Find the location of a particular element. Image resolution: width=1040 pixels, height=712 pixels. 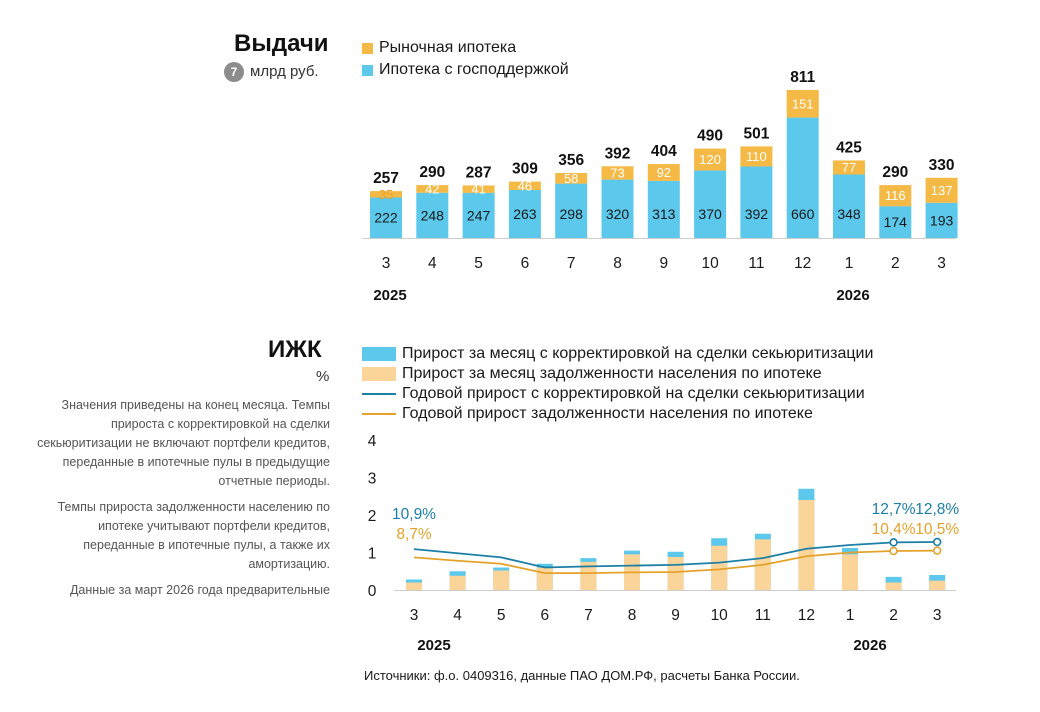

legend-item-state: Ипотека с господдержкой is located at coordinates (465, 70).